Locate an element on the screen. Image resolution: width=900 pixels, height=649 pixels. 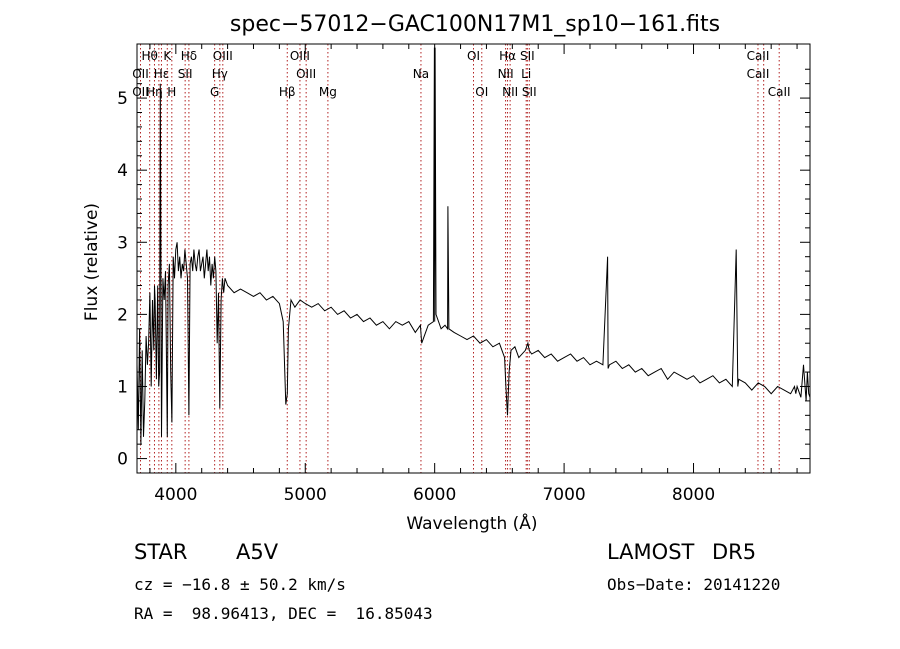
x-tick-label: 7000 is located at coordinates (563, 495).